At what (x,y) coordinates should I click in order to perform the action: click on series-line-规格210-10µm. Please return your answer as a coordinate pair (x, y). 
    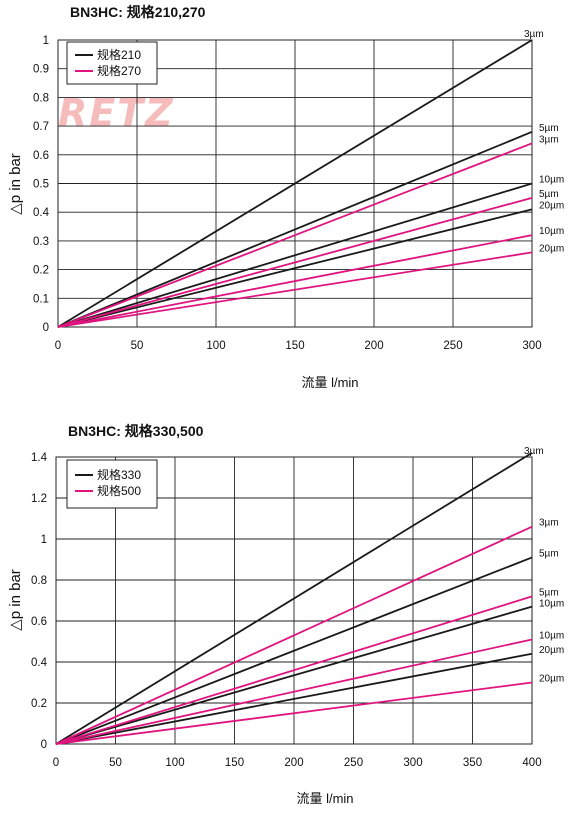
    Looking at the image, I should click on (295, 255).